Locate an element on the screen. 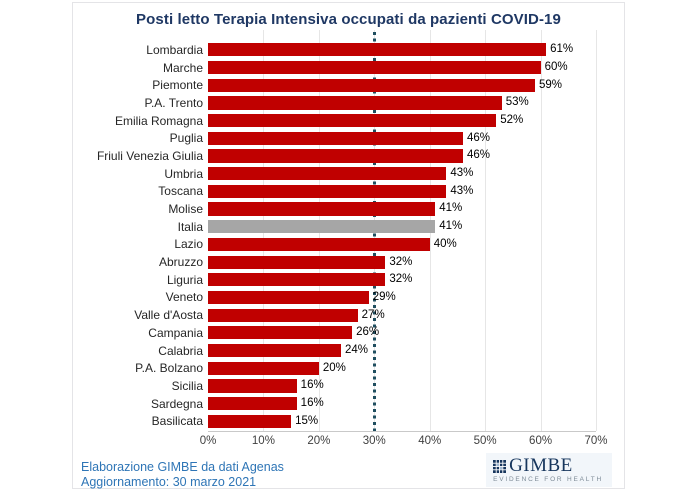  category-label: Piemonte is located at coordinates (177, 85).